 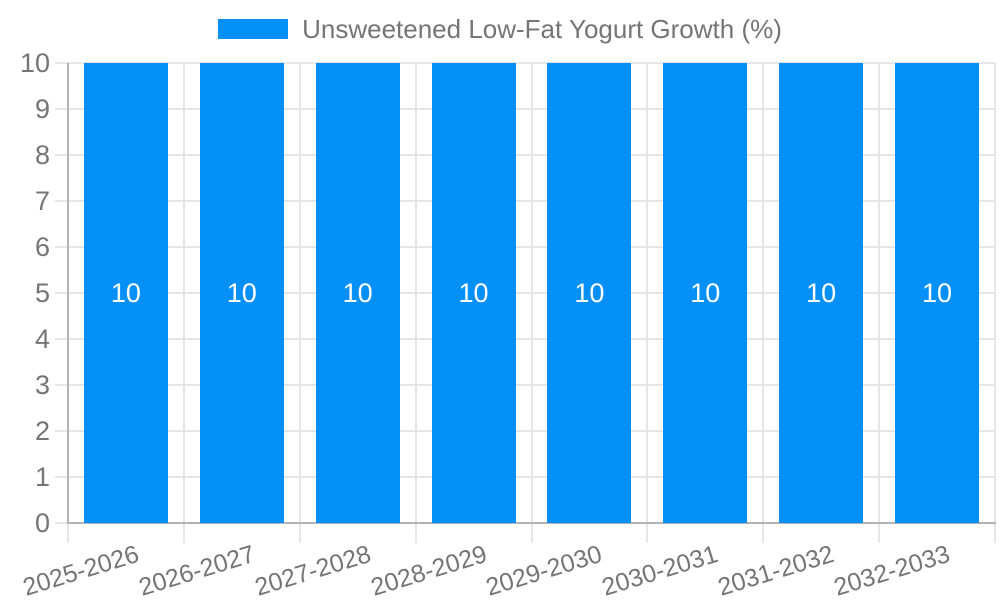 I want to click on y-axis-tick-label: 1, so click(x=42, y=477).